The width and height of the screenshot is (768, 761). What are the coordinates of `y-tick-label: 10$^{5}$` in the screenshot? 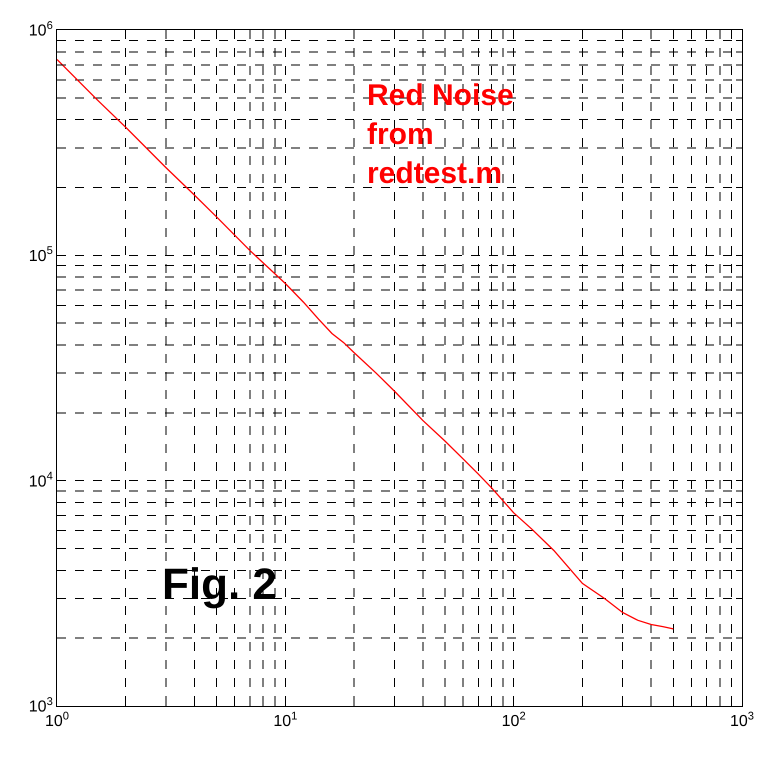 It's located at (40, 255).